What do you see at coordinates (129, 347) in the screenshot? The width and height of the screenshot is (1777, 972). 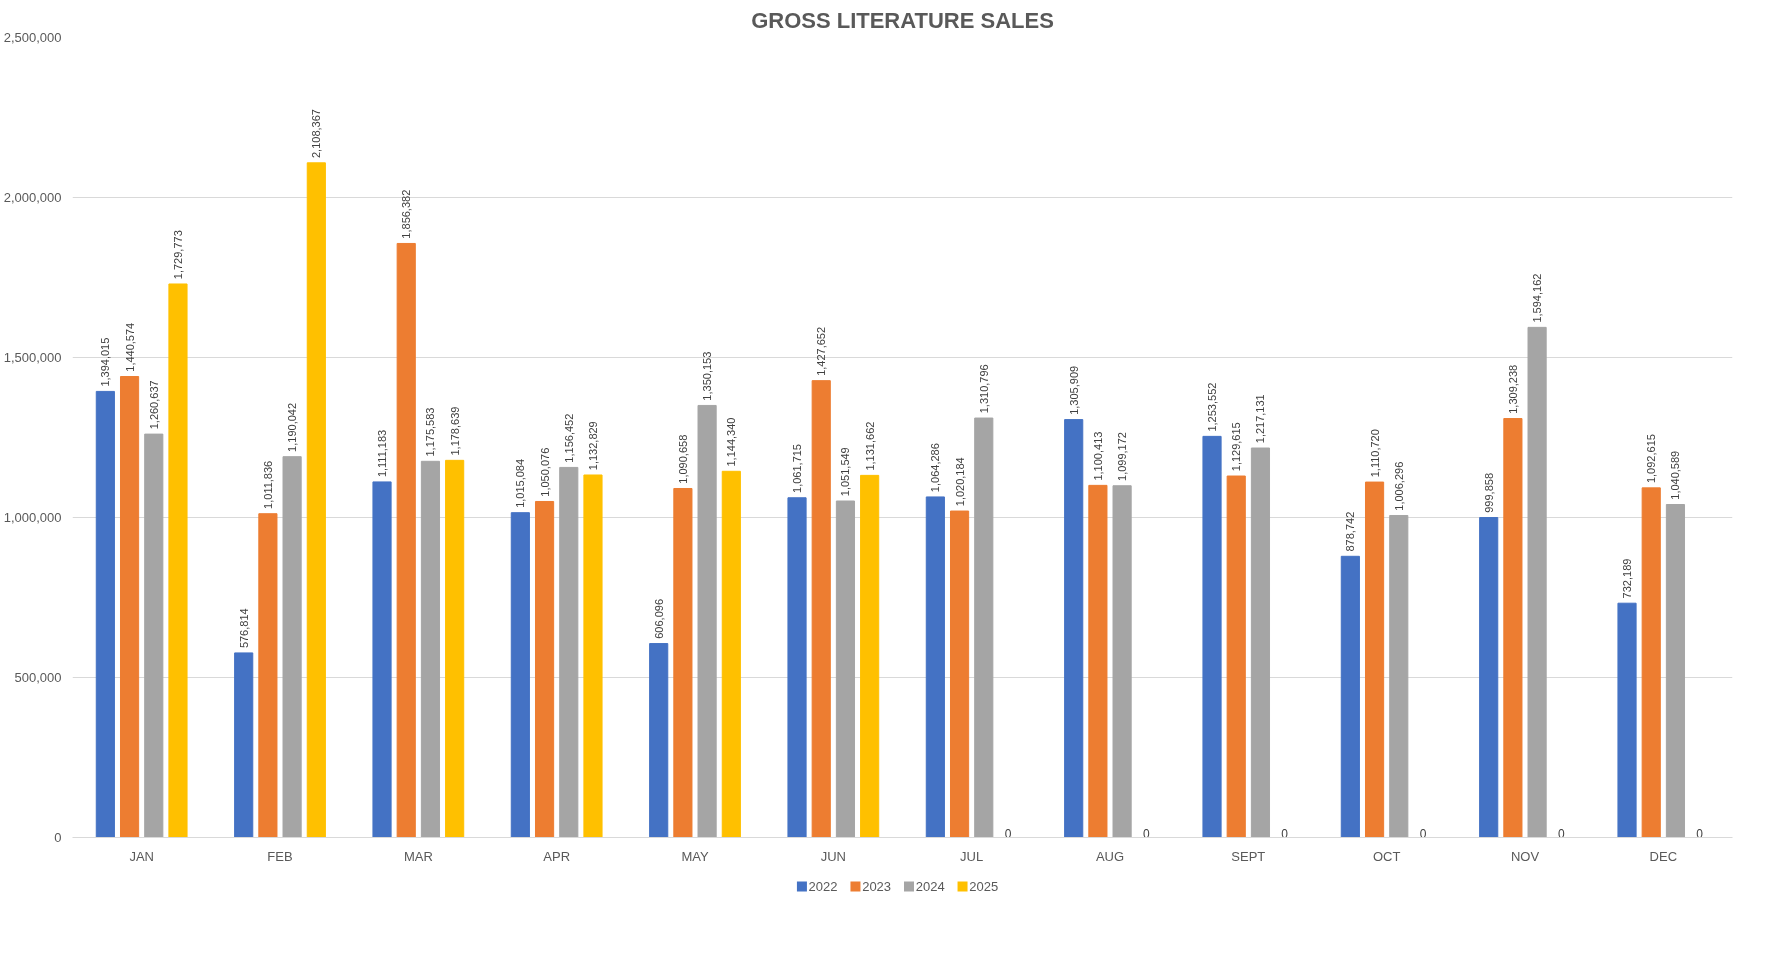 I see `data-label: 1,440,574` at bounding box center [129, 347].